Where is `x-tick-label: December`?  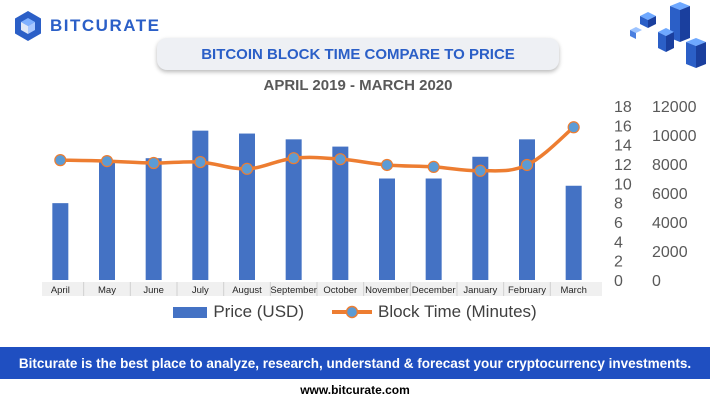 x-tick-label: December is located at coordinates (434, 290).